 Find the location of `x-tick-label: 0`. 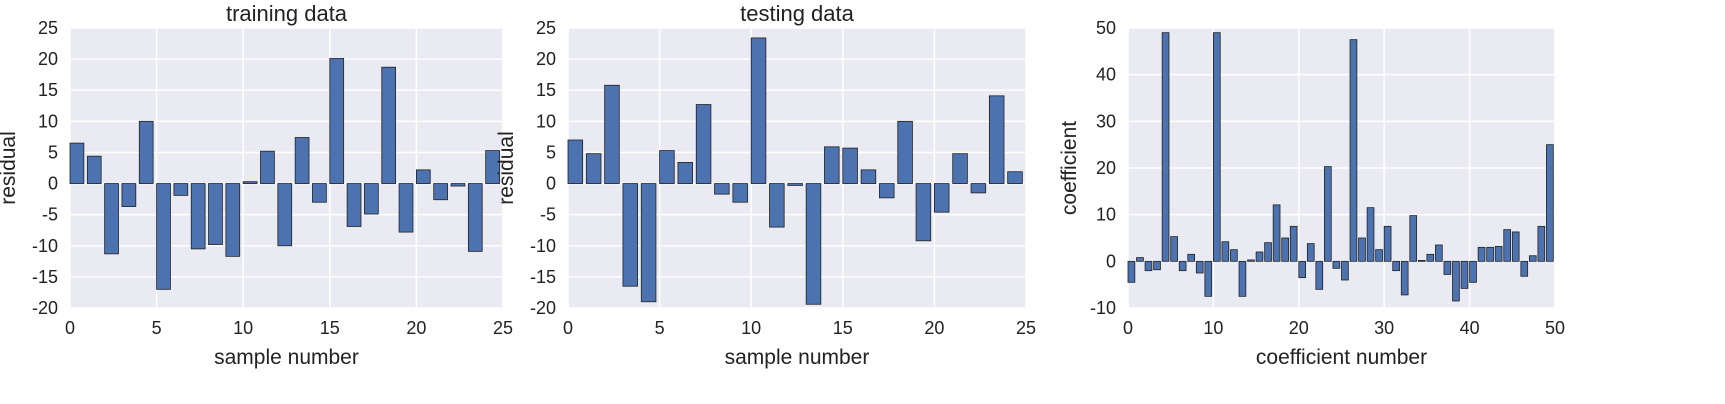

x-tick-label: 0 is located at coordinates (70, 328).